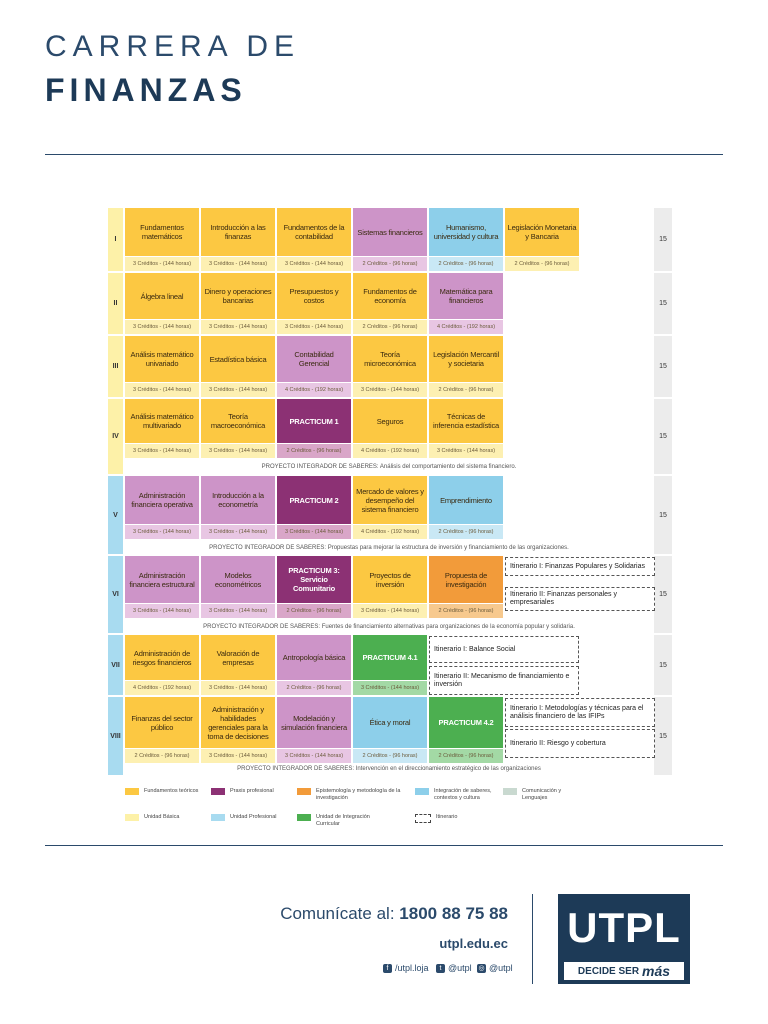 The image size is (768, 1024). What do you see at coordinates (466, 359) in the screenshot?
I see `course-cell: Legislación Mercantil y societaria` at bounding box center [466, 359].